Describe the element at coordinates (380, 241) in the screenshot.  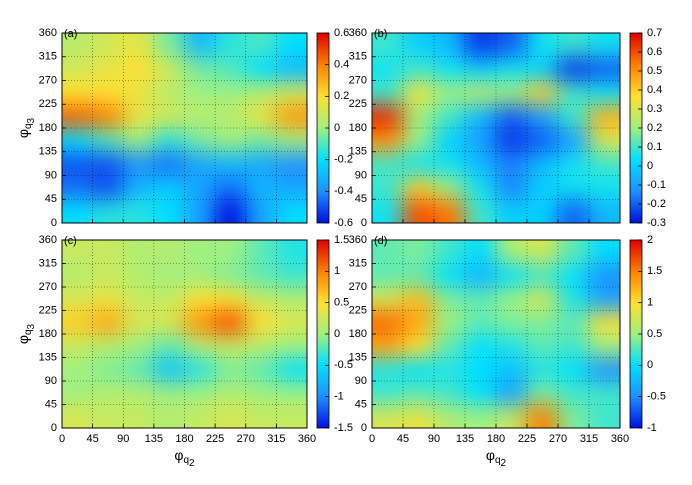
I see `panel-label: (d)` at that location.